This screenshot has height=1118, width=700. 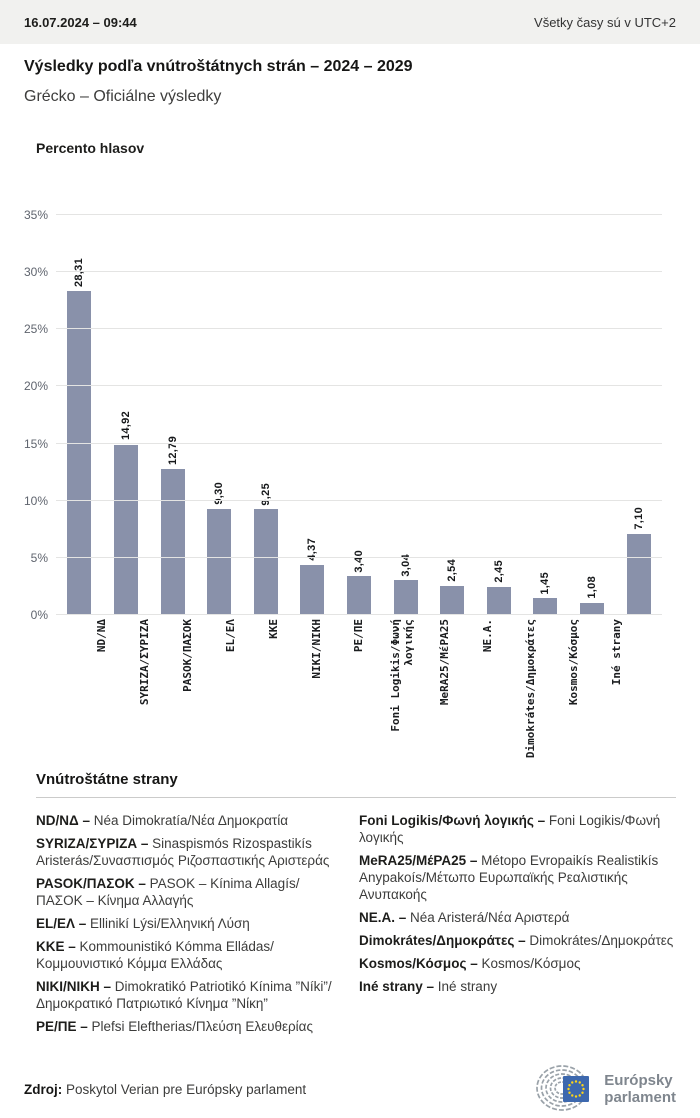 I want to click on legend-heading: Vnútroštátne strany, so click(x=107, y=779).